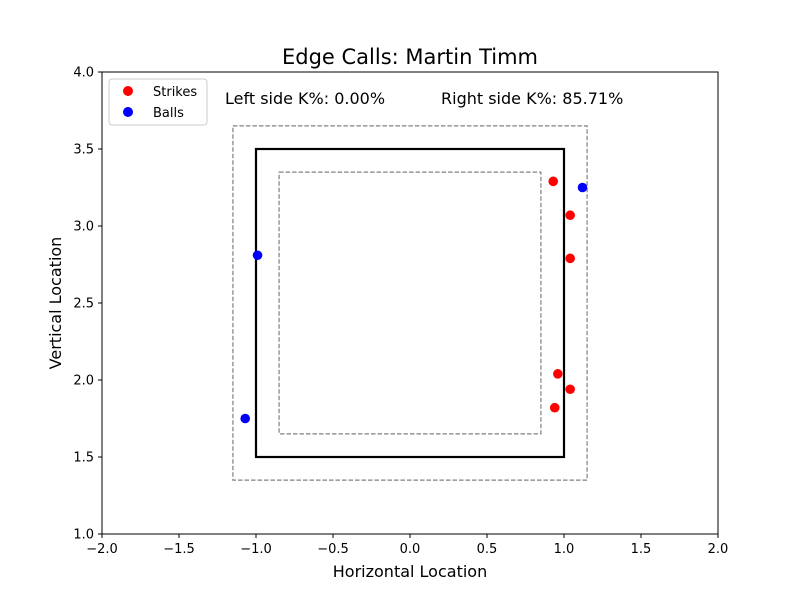  What do you see at coordinates (83, 535) in the screenshot?
I see `y-tick-label-0: 1.0` at bounding box center [83, 535].